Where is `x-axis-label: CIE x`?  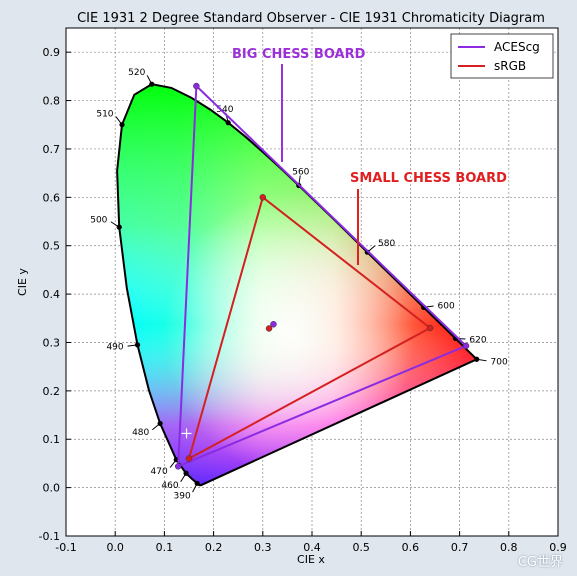 x-axis-label: CIE x is located at coordinates (311, 559).